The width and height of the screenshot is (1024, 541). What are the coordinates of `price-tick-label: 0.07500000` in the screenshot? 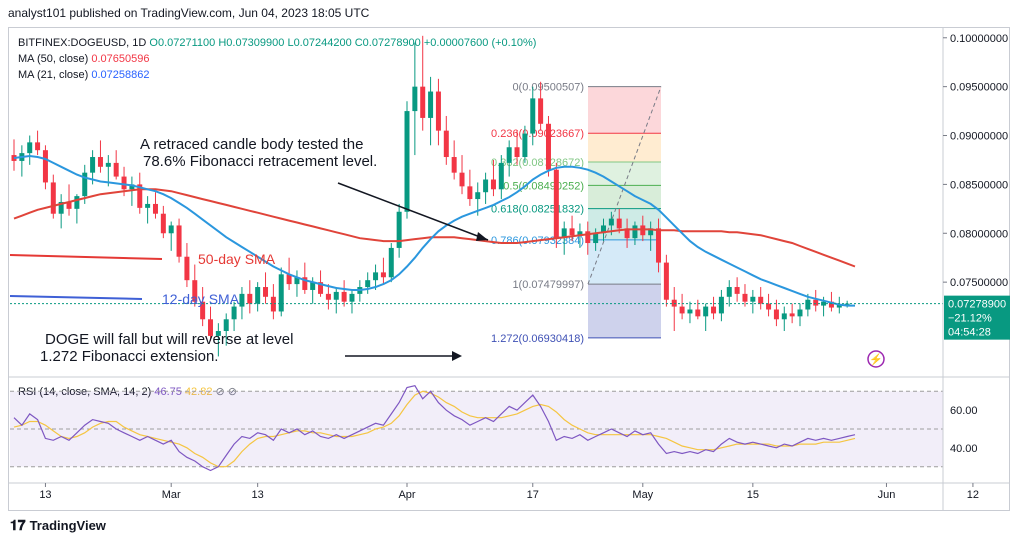 It's located at (979, 283).